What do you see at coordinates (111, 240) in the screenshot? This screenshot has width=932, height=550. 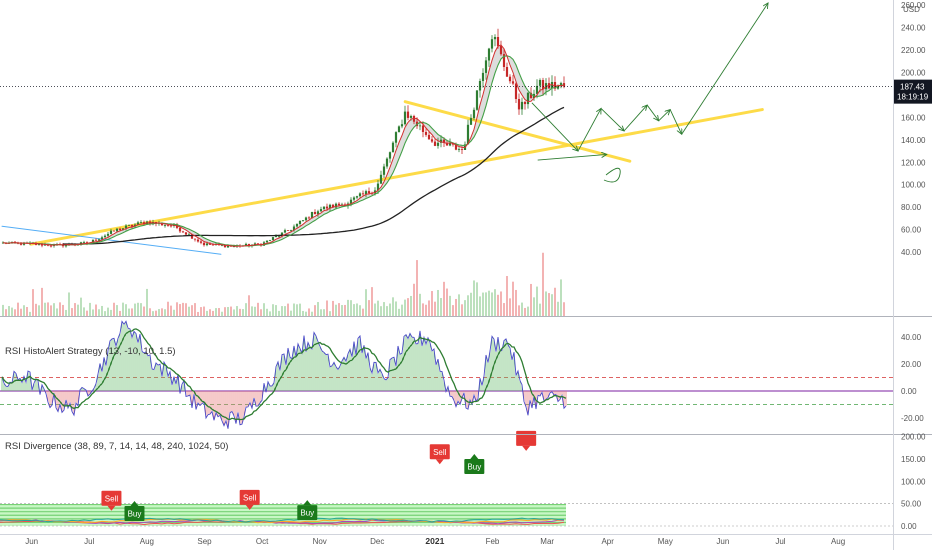 I see `trend-line` at bounding box center [111, 240].